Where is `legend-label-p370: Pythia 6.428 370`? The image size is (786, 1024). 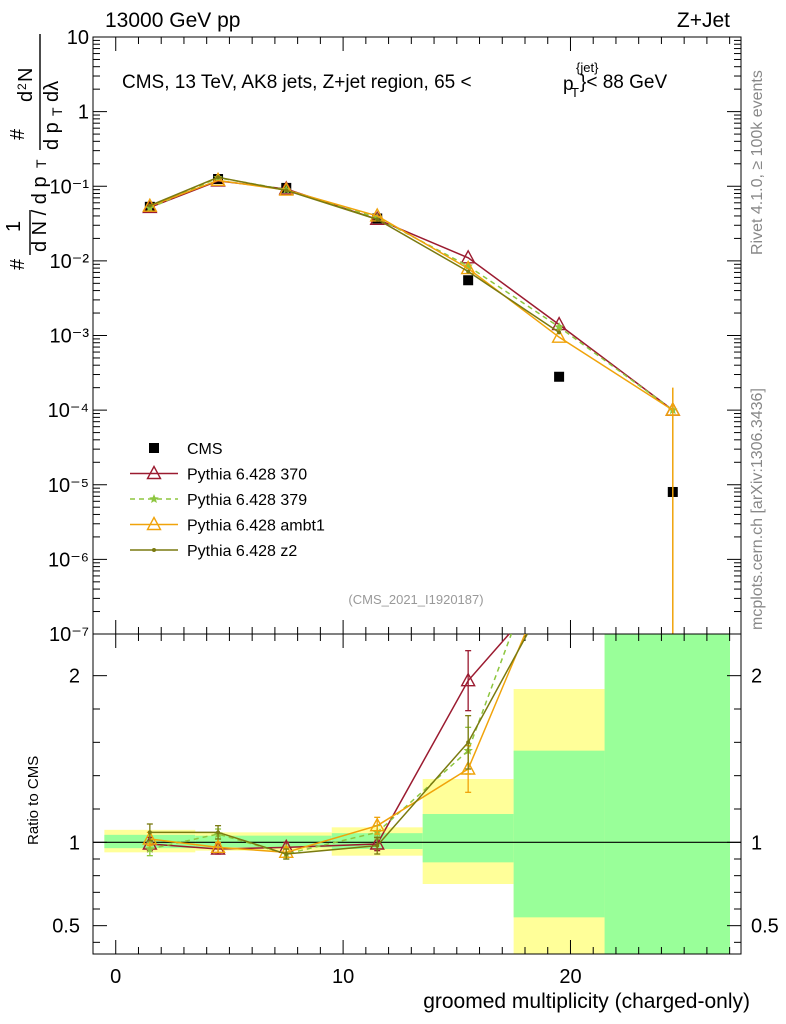 legend-label-p370: Pythia 6.428 370 is located at coordinates (247, 475).